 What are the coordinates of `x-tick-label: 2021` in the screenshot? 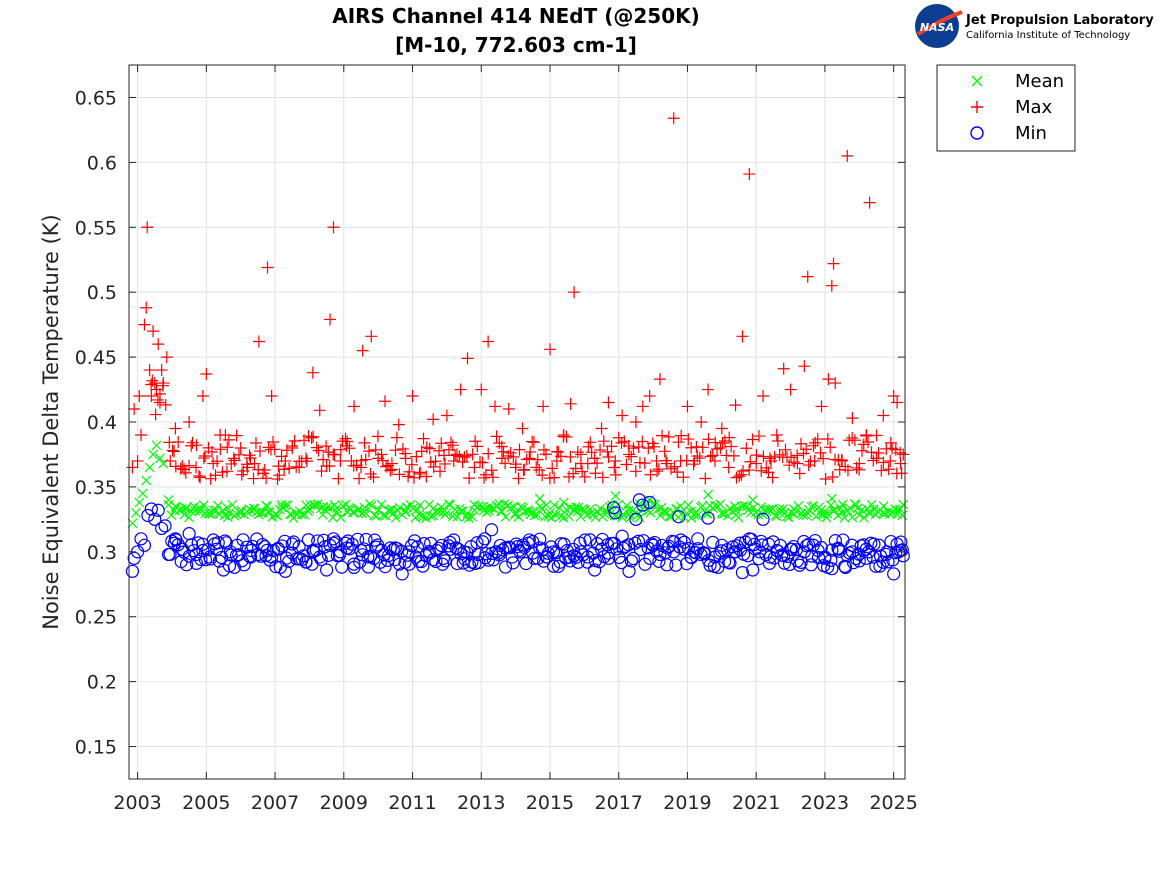 It's located at (756, 803).